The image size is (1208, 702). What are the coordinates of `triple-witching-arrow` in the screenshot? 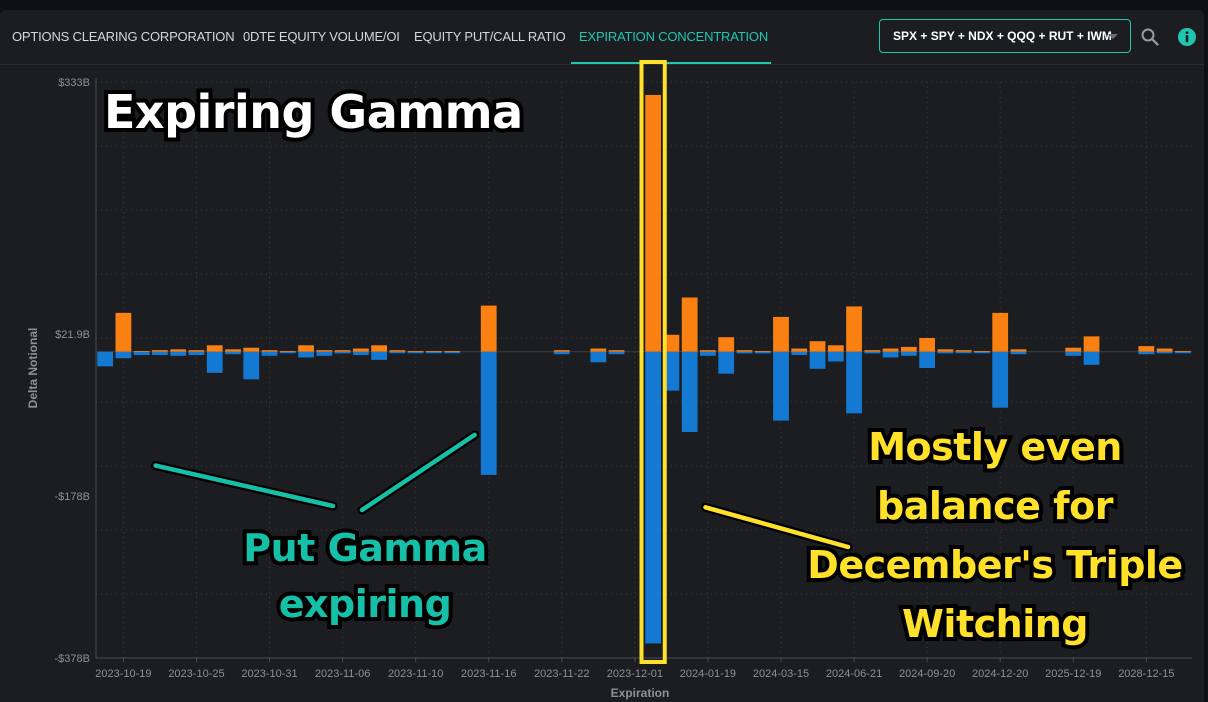 It's located at (776, 527).